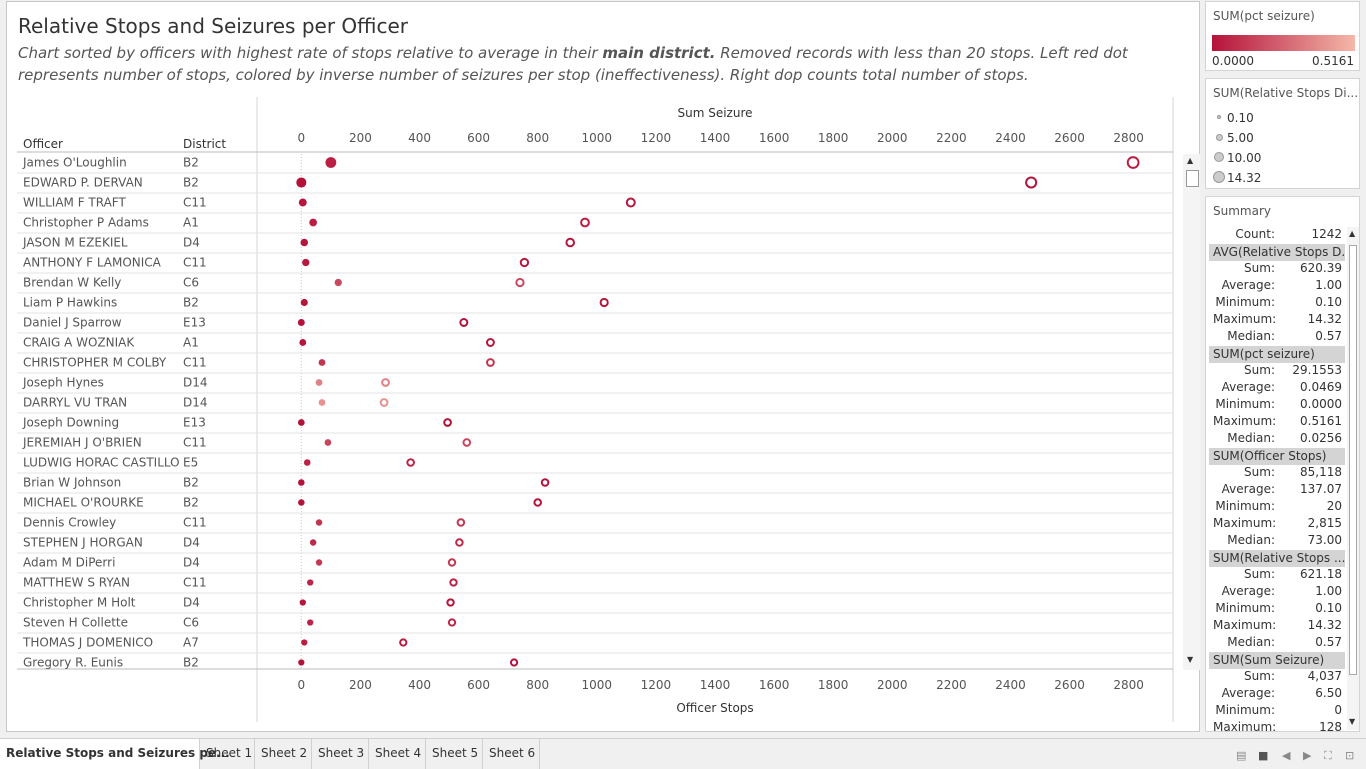 Image resolution: width=1366 pixels, height=769 pixels. What do you see at coordinates (101, 463) in the screenshot?
I see `officer-label: LUDWIG HORAC CASTILLO` at bounding box center [101, 463].